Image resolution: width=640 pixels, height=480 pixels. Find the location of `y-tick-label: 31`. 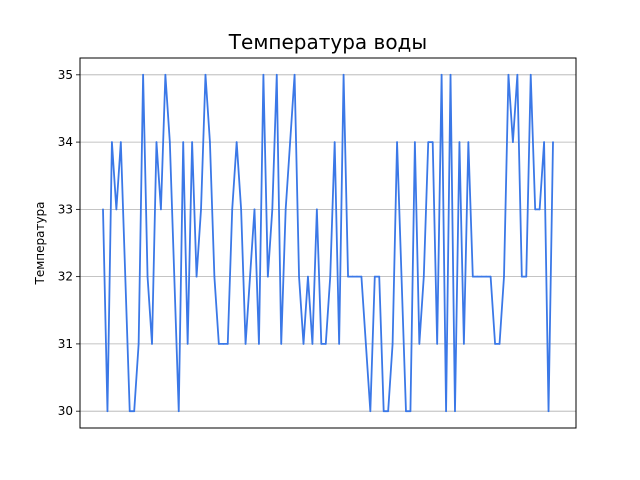

y-tick-label: 31 is located at coordinates (65, 344).